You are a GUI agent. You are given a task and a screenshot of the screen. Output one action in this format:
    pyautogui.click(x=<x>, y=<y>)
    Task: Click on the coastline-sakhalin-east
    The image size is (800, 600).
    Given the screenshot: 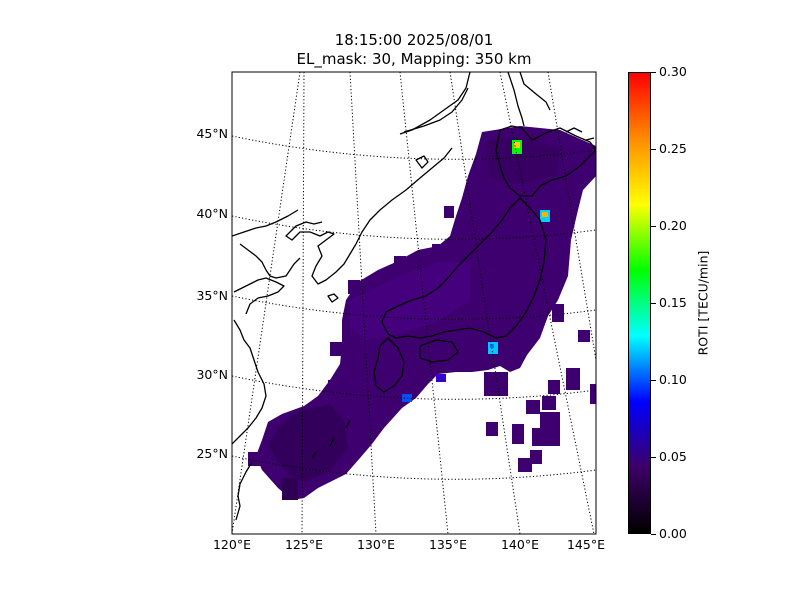 What is the action you would take?
    pyautogui.click(x=535, y=91)
    